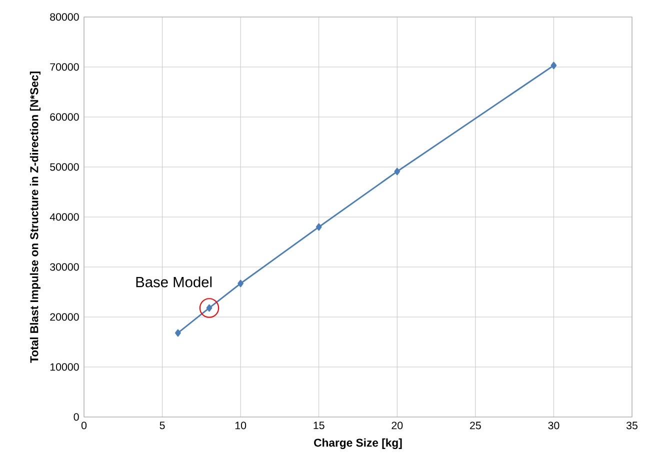 The image size is (648, 473). Describe the element at coordinates (319, 426) in the screenshot. I see `x-tick-label: 15` at that location.